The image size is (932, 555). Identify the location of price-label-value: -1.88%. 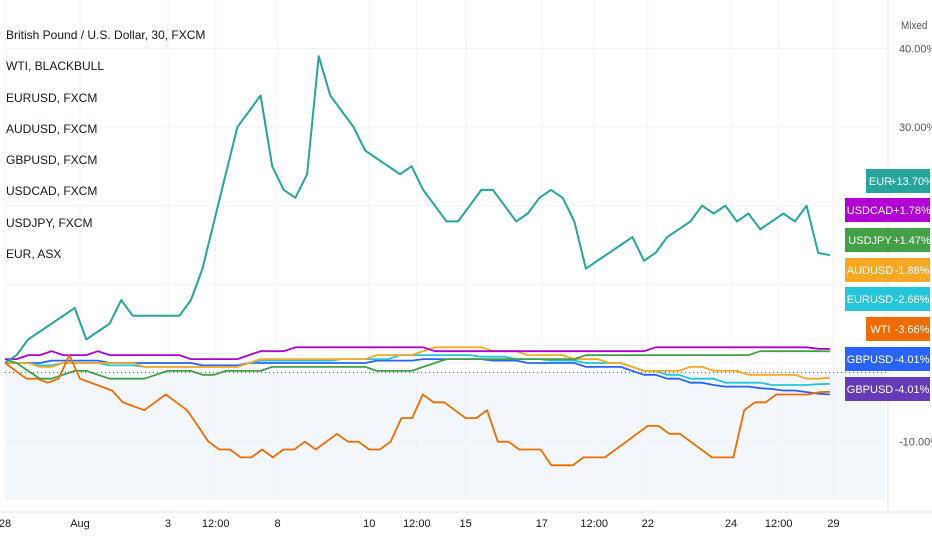
(912, 271).